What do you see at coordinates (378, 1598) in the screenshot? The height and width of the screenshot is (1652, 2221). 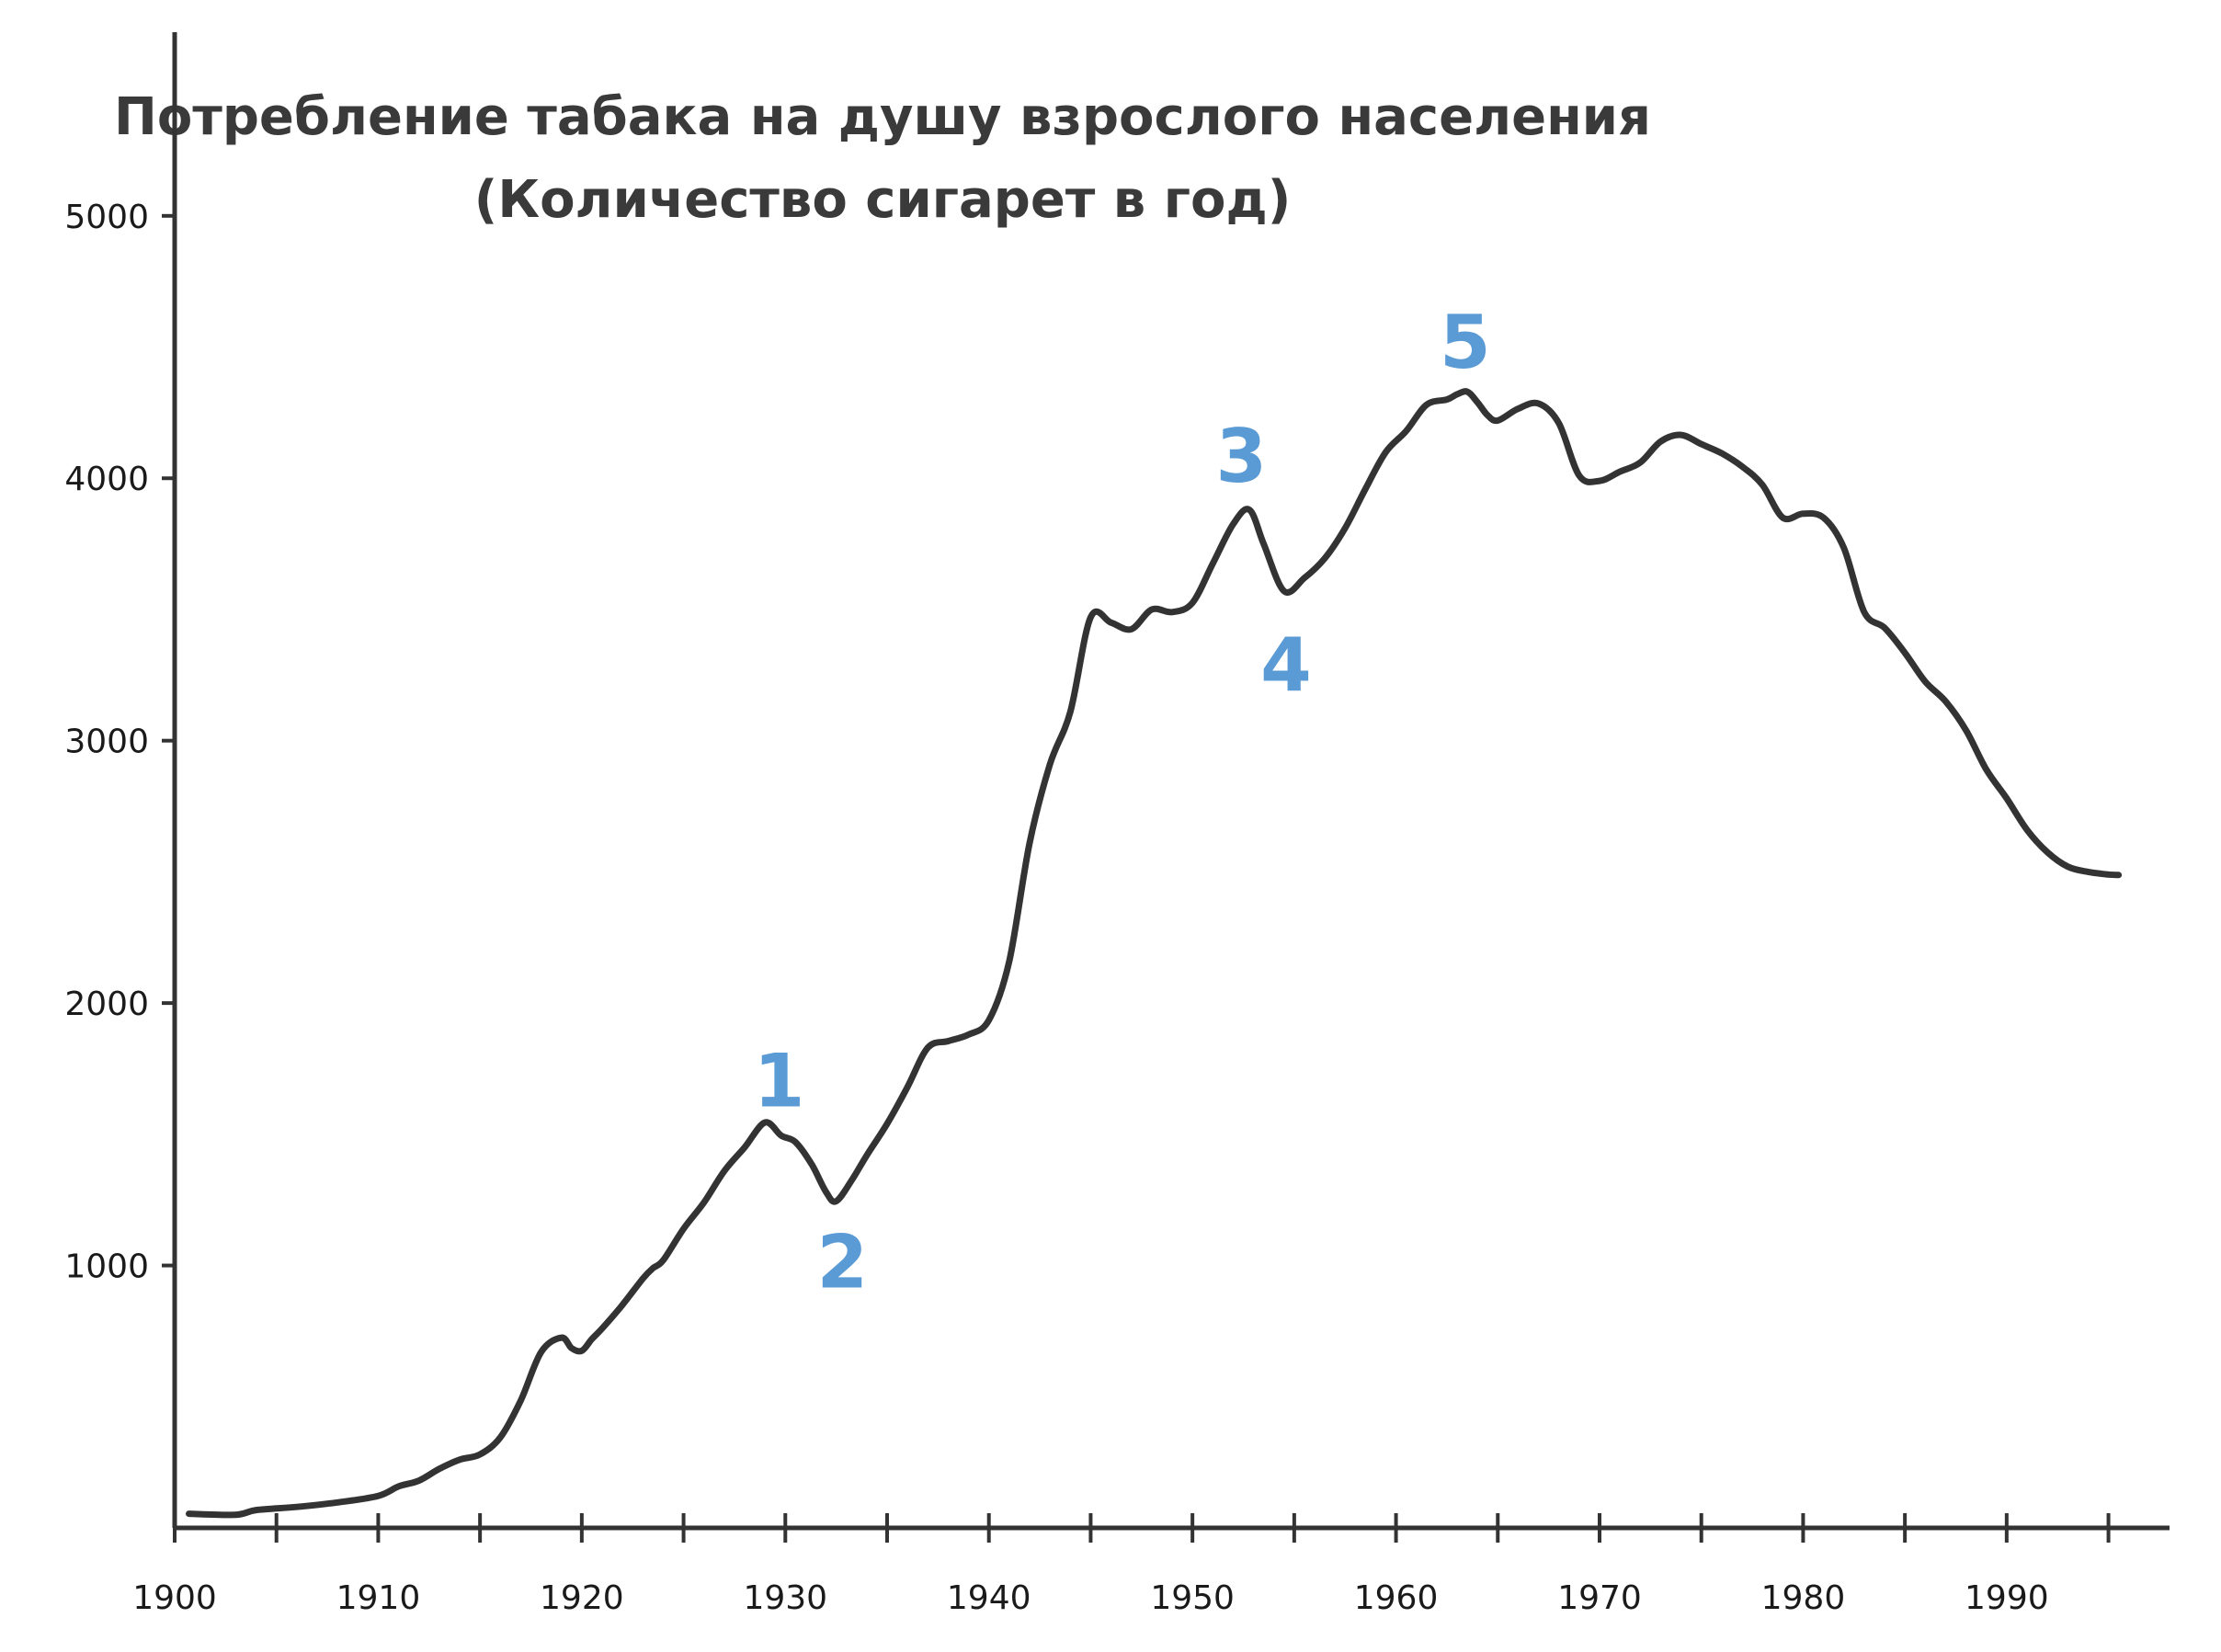 I see `x-tick-label: 1910` at bounding box center [378, 1598].